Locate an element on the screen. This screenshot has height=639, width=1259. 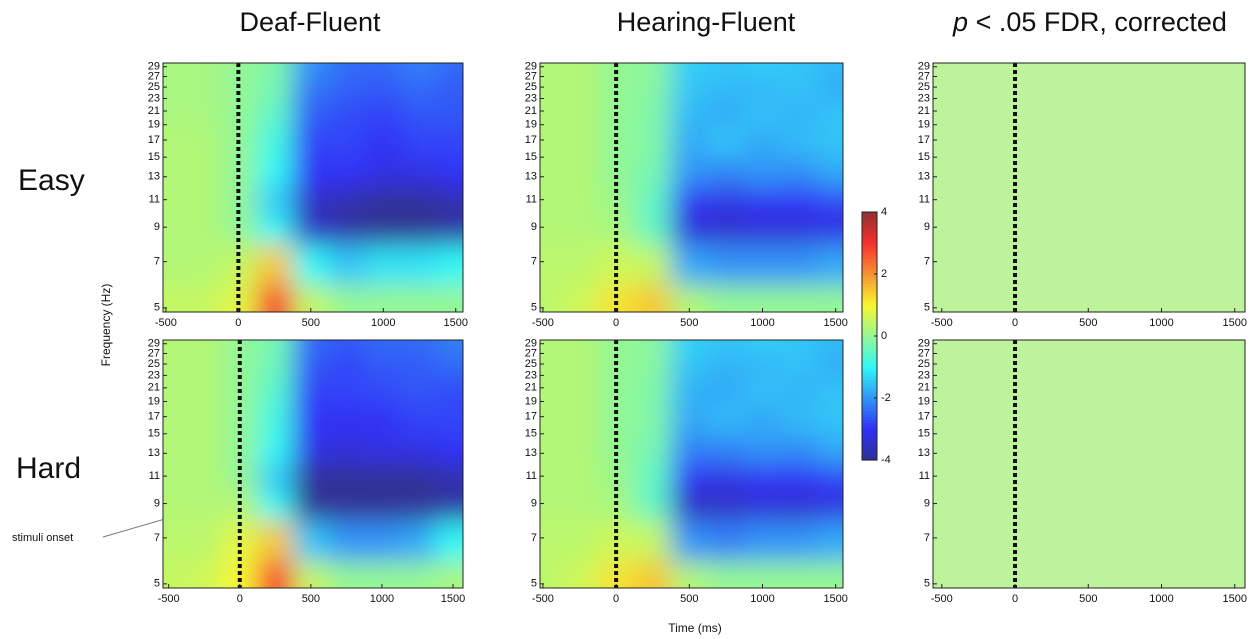
y-tick-label: 5 is located at coordinates (157, 584).